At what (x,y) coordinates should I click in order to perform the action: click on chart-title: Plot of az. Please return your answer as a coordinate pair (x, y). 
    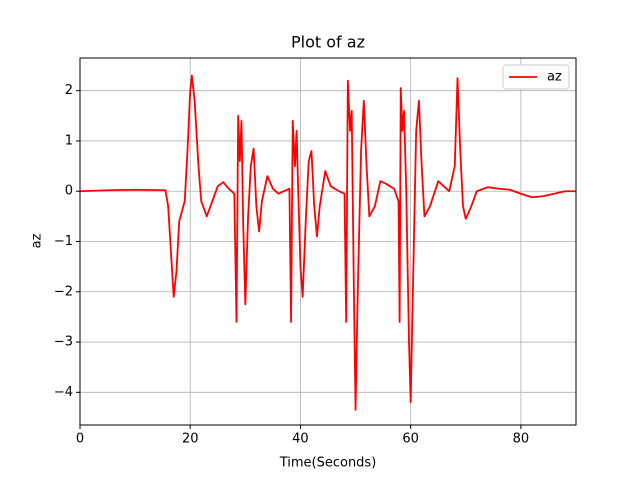
    Looking at the image, I should click on (328, 42).